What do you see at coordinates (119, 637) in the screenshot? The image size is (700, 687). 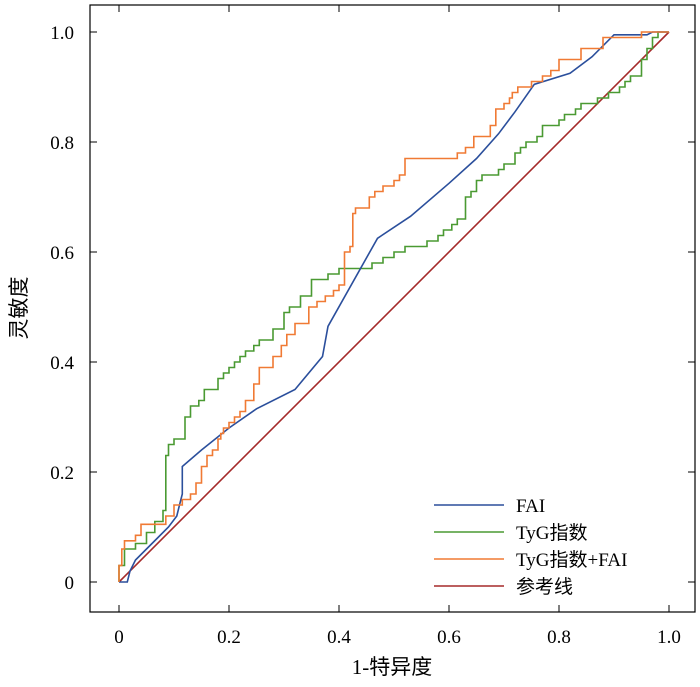 I see `x-tick-label: 0` at bounding box center [119, 637].